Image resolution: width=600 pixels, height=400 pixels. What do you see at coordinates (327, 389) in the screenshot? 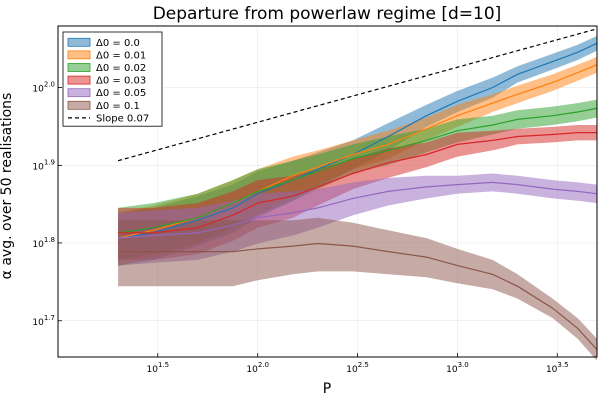
I see `x-axis-label: P` at bounding box center [327, 389].